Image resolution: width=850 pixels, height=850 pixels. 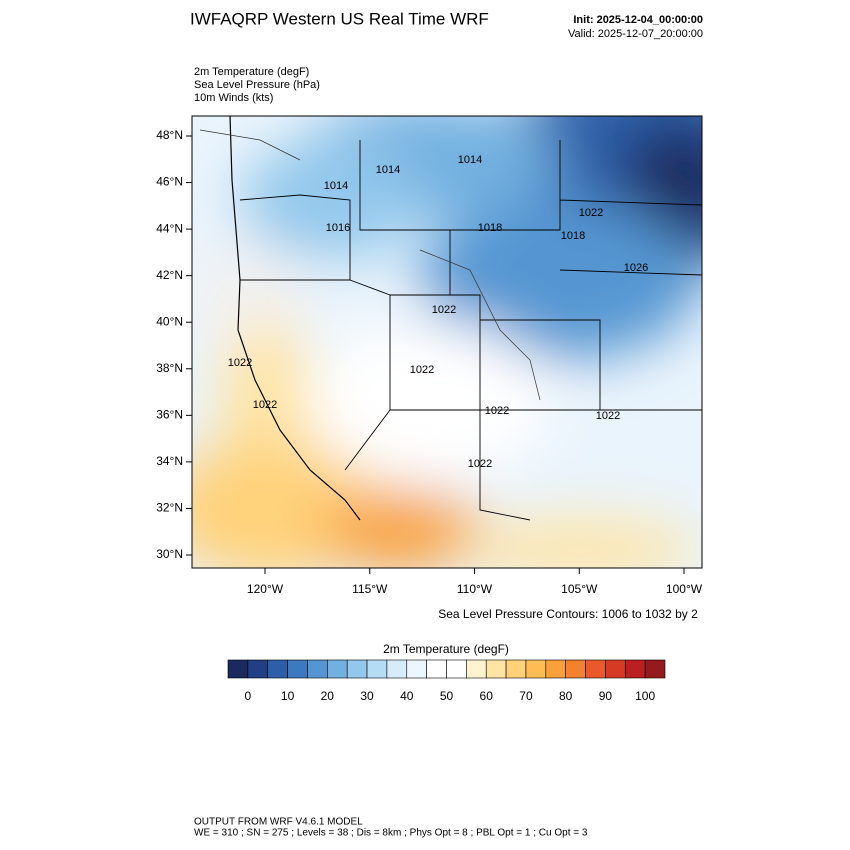 I want to click on colorbar-tick: 60, so click(x=487, y=696).